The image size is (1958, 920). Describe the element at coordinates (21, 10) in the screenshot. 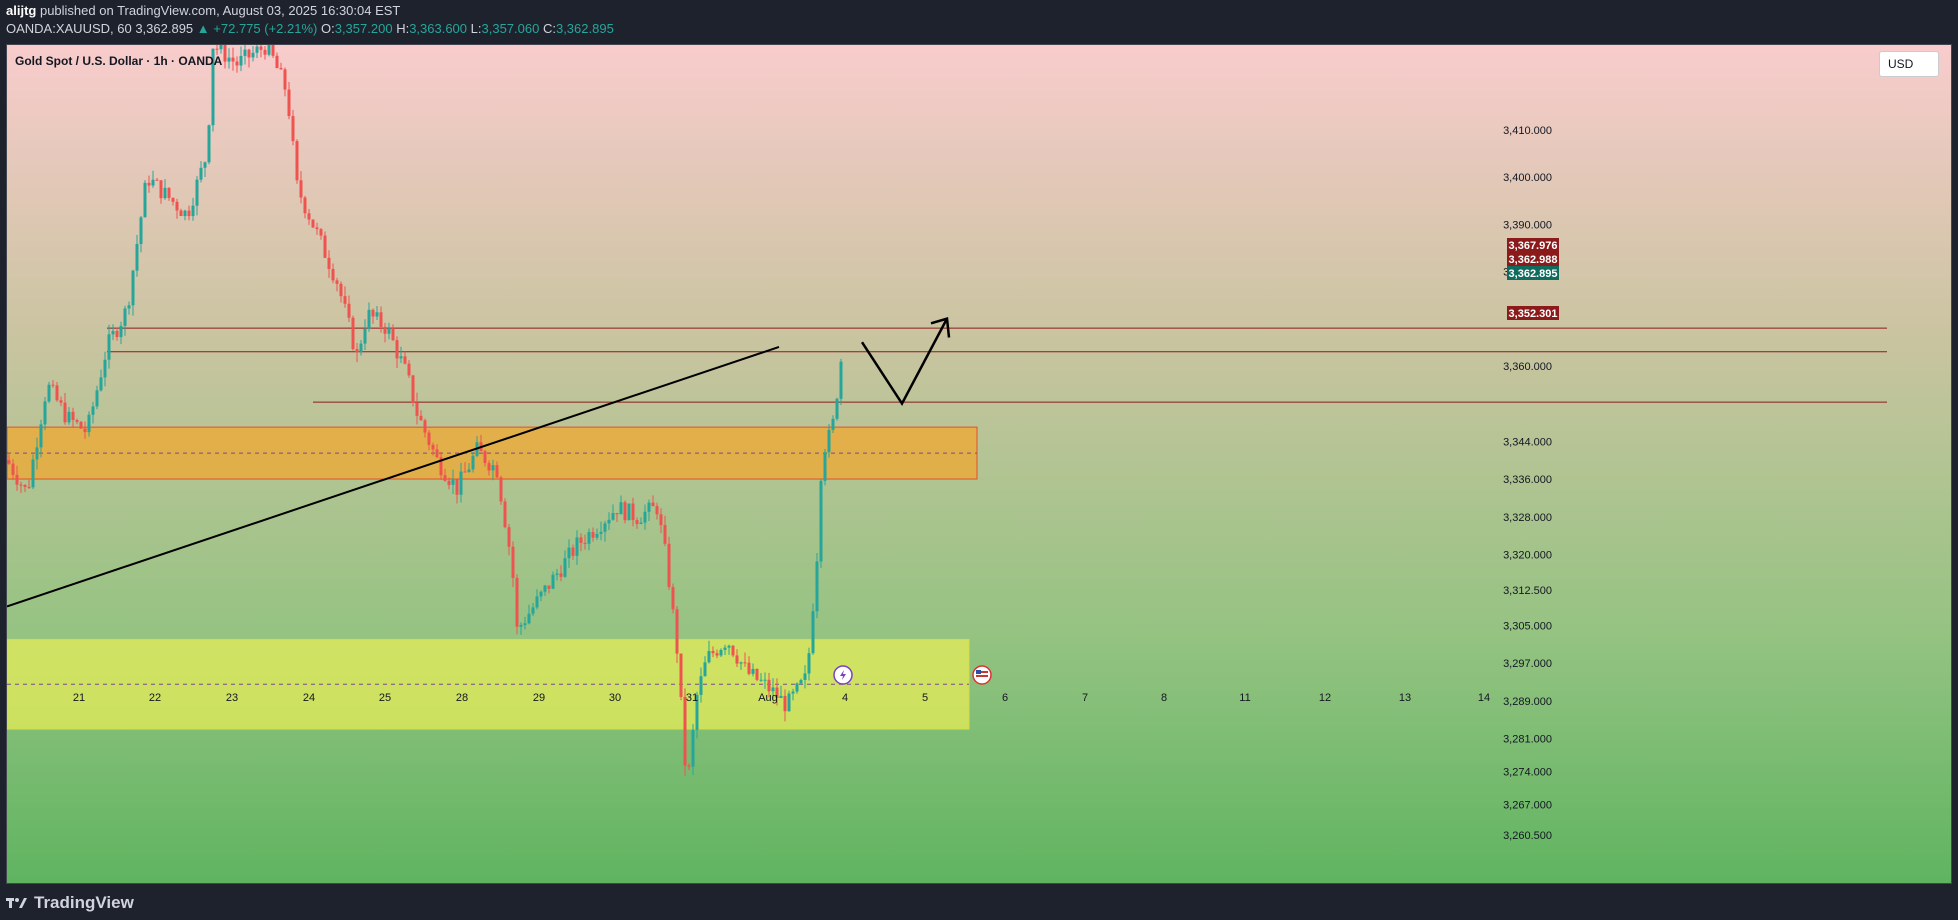

I see `author-name: alijtg` at that location.